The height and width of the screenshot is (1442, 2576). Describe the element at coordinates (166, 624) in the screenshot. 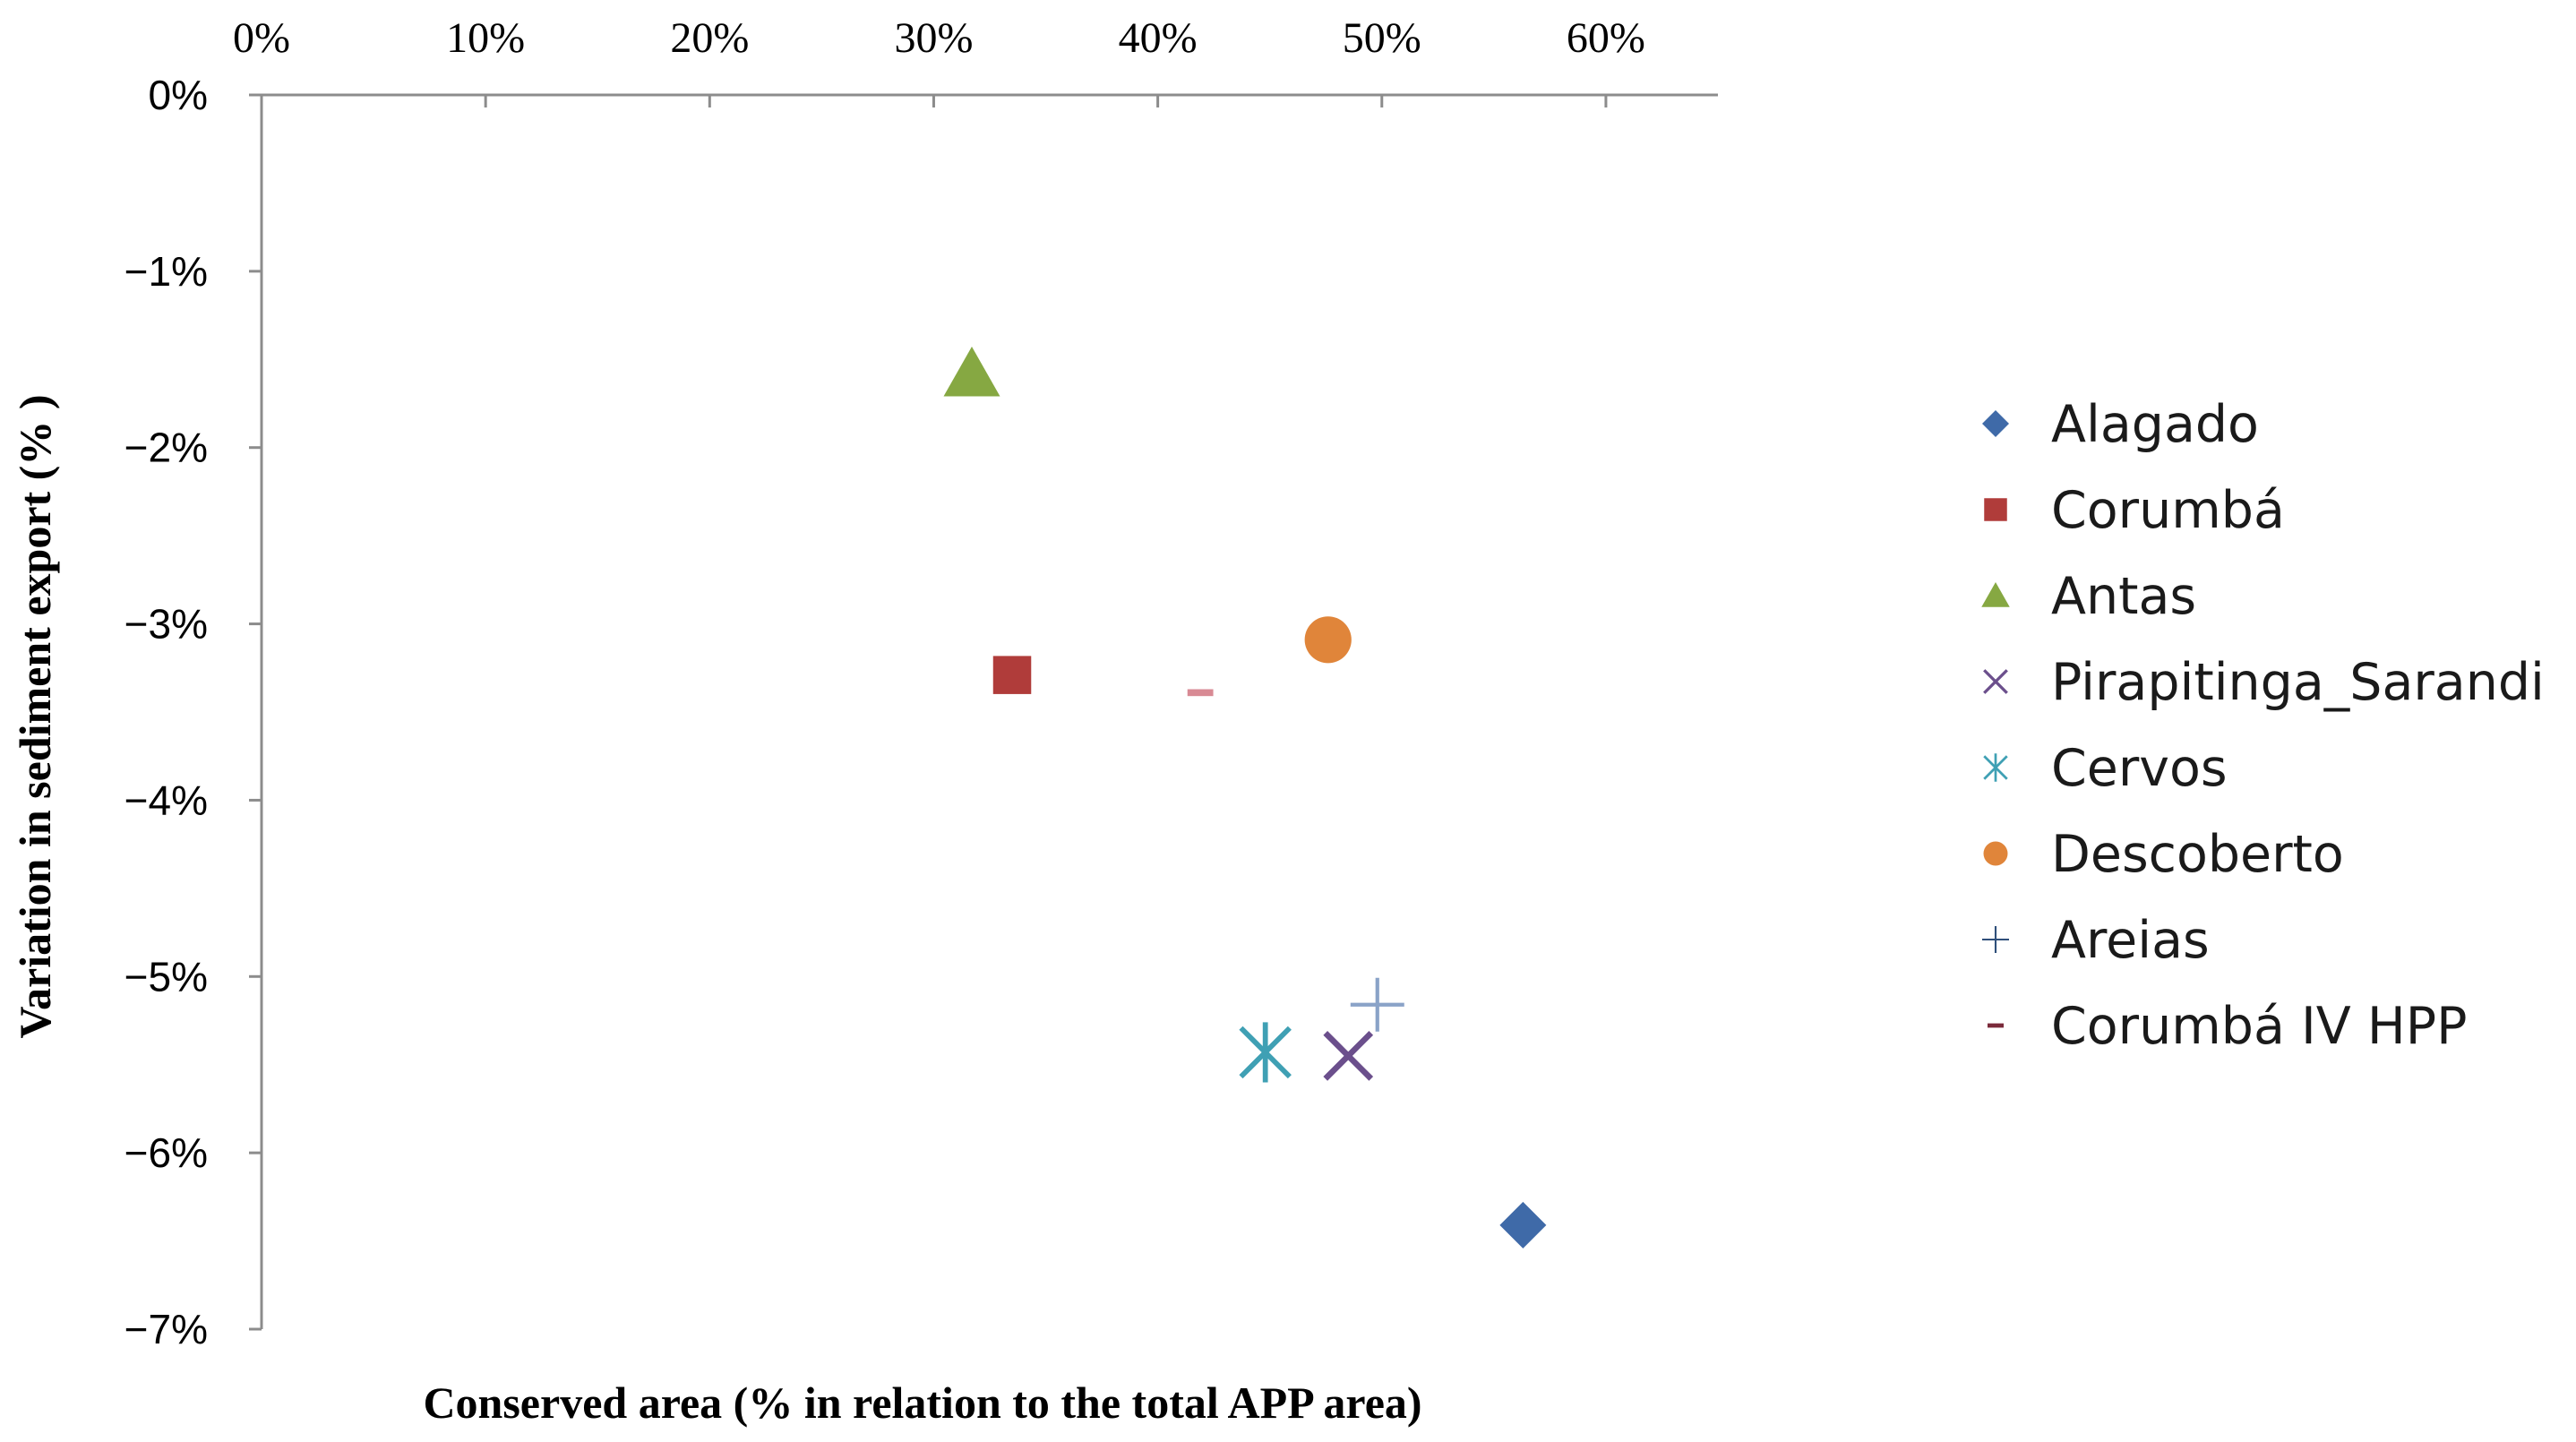

I see `y-tick-label: −3%` at that location.